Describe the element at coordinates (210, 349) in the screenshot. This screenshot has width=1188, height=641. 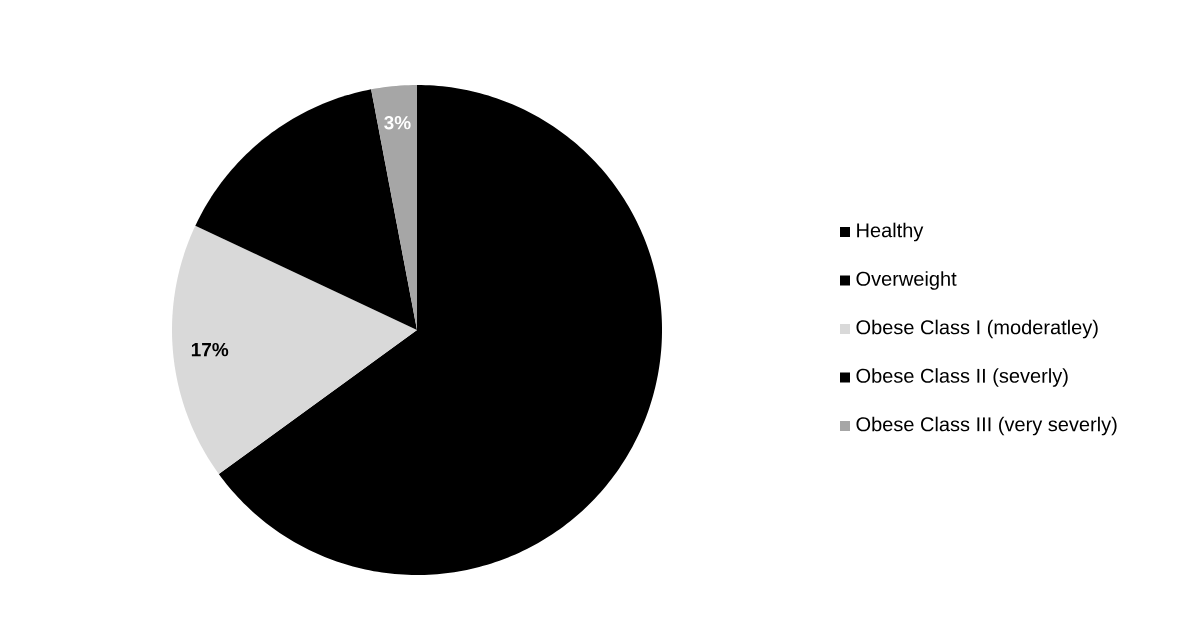
I see `data-label: 17%` at that location.